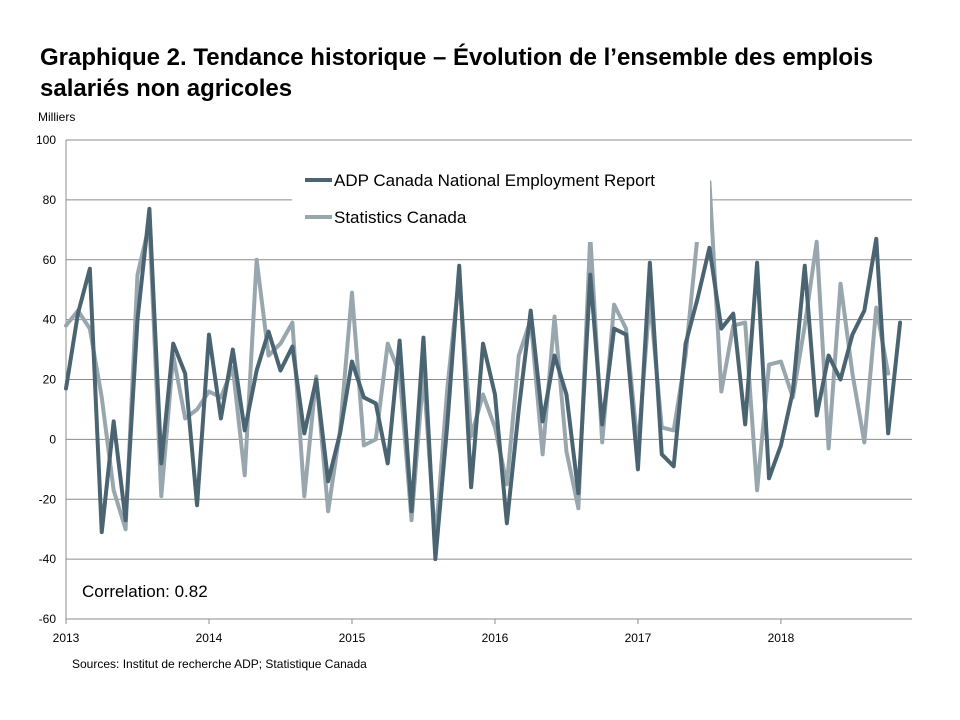 This screenshot has height=720, width=960. Describe the element at coordinates (48, 499) in the screenshot. I see `y-tick-label: -20` at that location.